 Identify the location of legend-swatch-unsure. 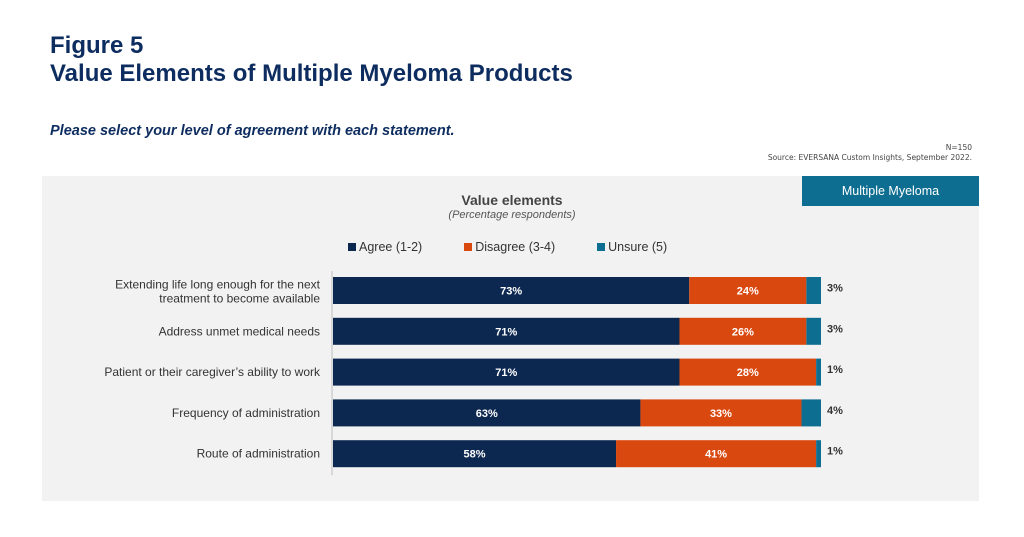
(601, 247).